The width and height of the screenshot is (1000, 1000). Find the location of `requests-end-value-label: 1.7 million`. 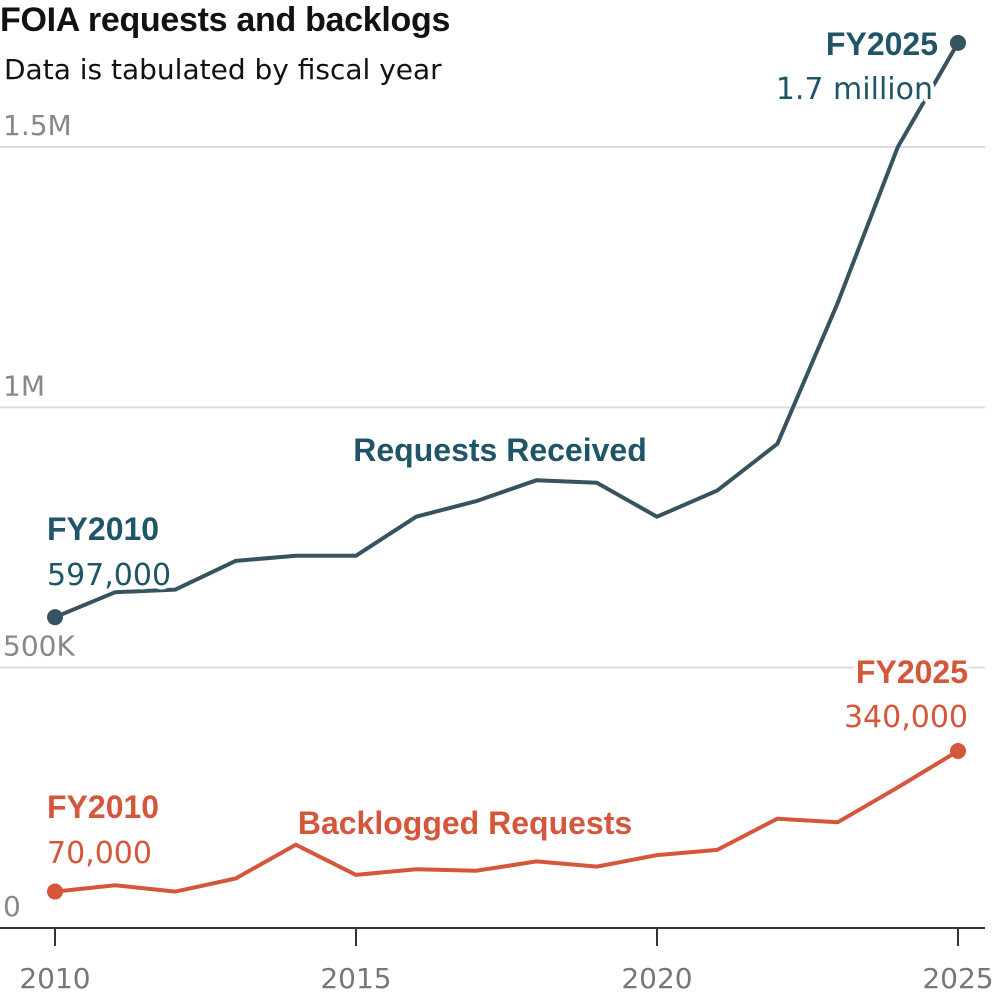

requests-end-value-label: 1.7 million is located at coordinates (854, 89).